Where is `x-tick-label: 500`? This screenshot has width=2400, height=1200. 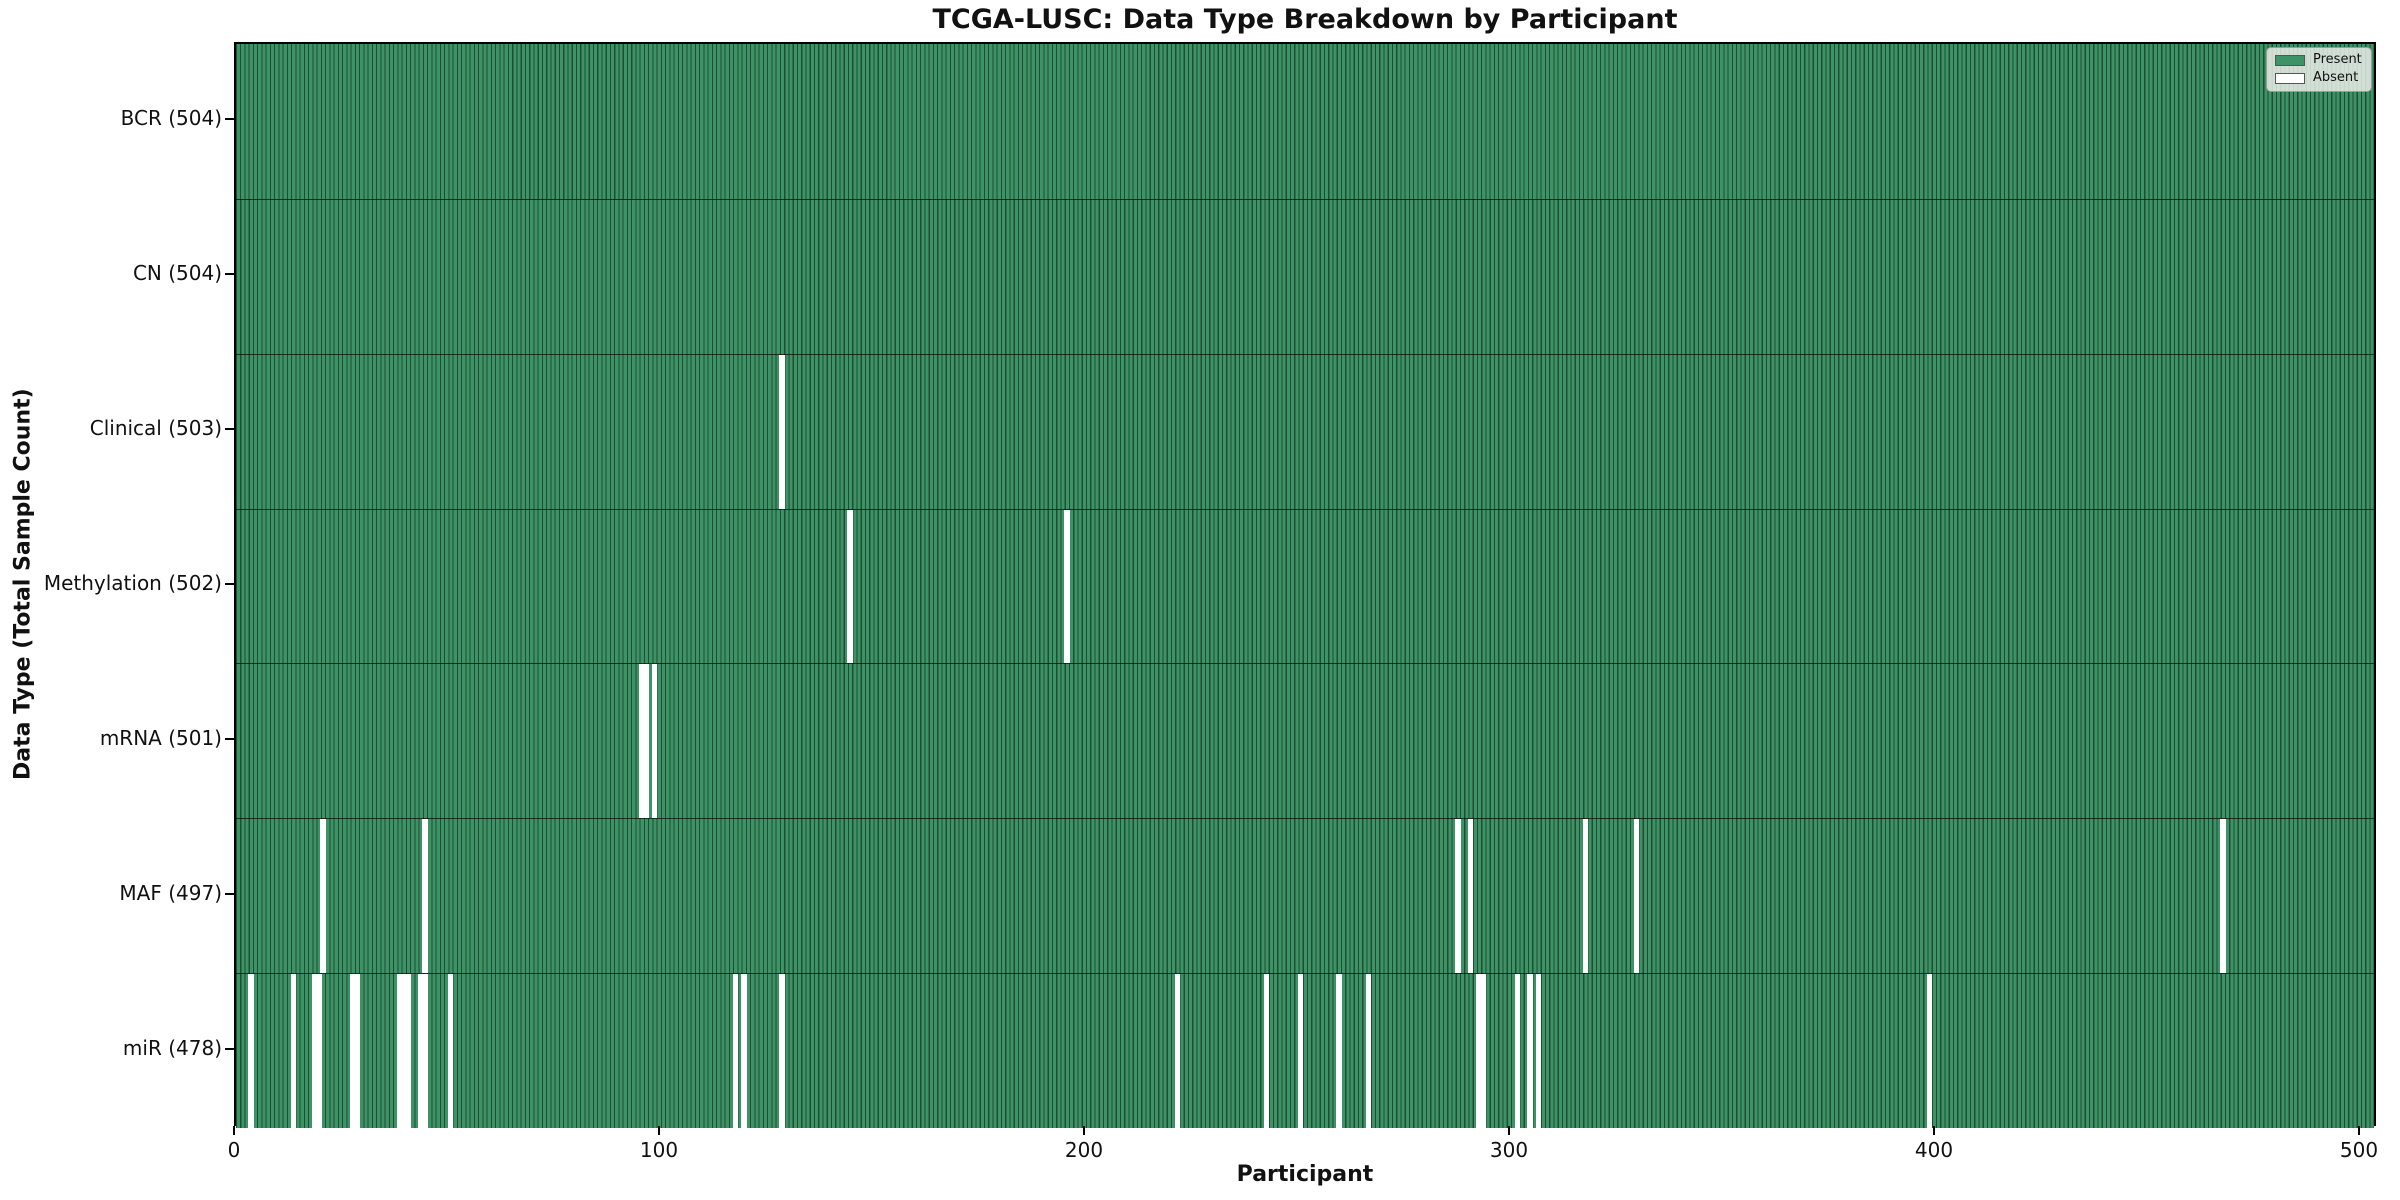
x-tick-label: 500 is located at coordinates (2359, 1150).